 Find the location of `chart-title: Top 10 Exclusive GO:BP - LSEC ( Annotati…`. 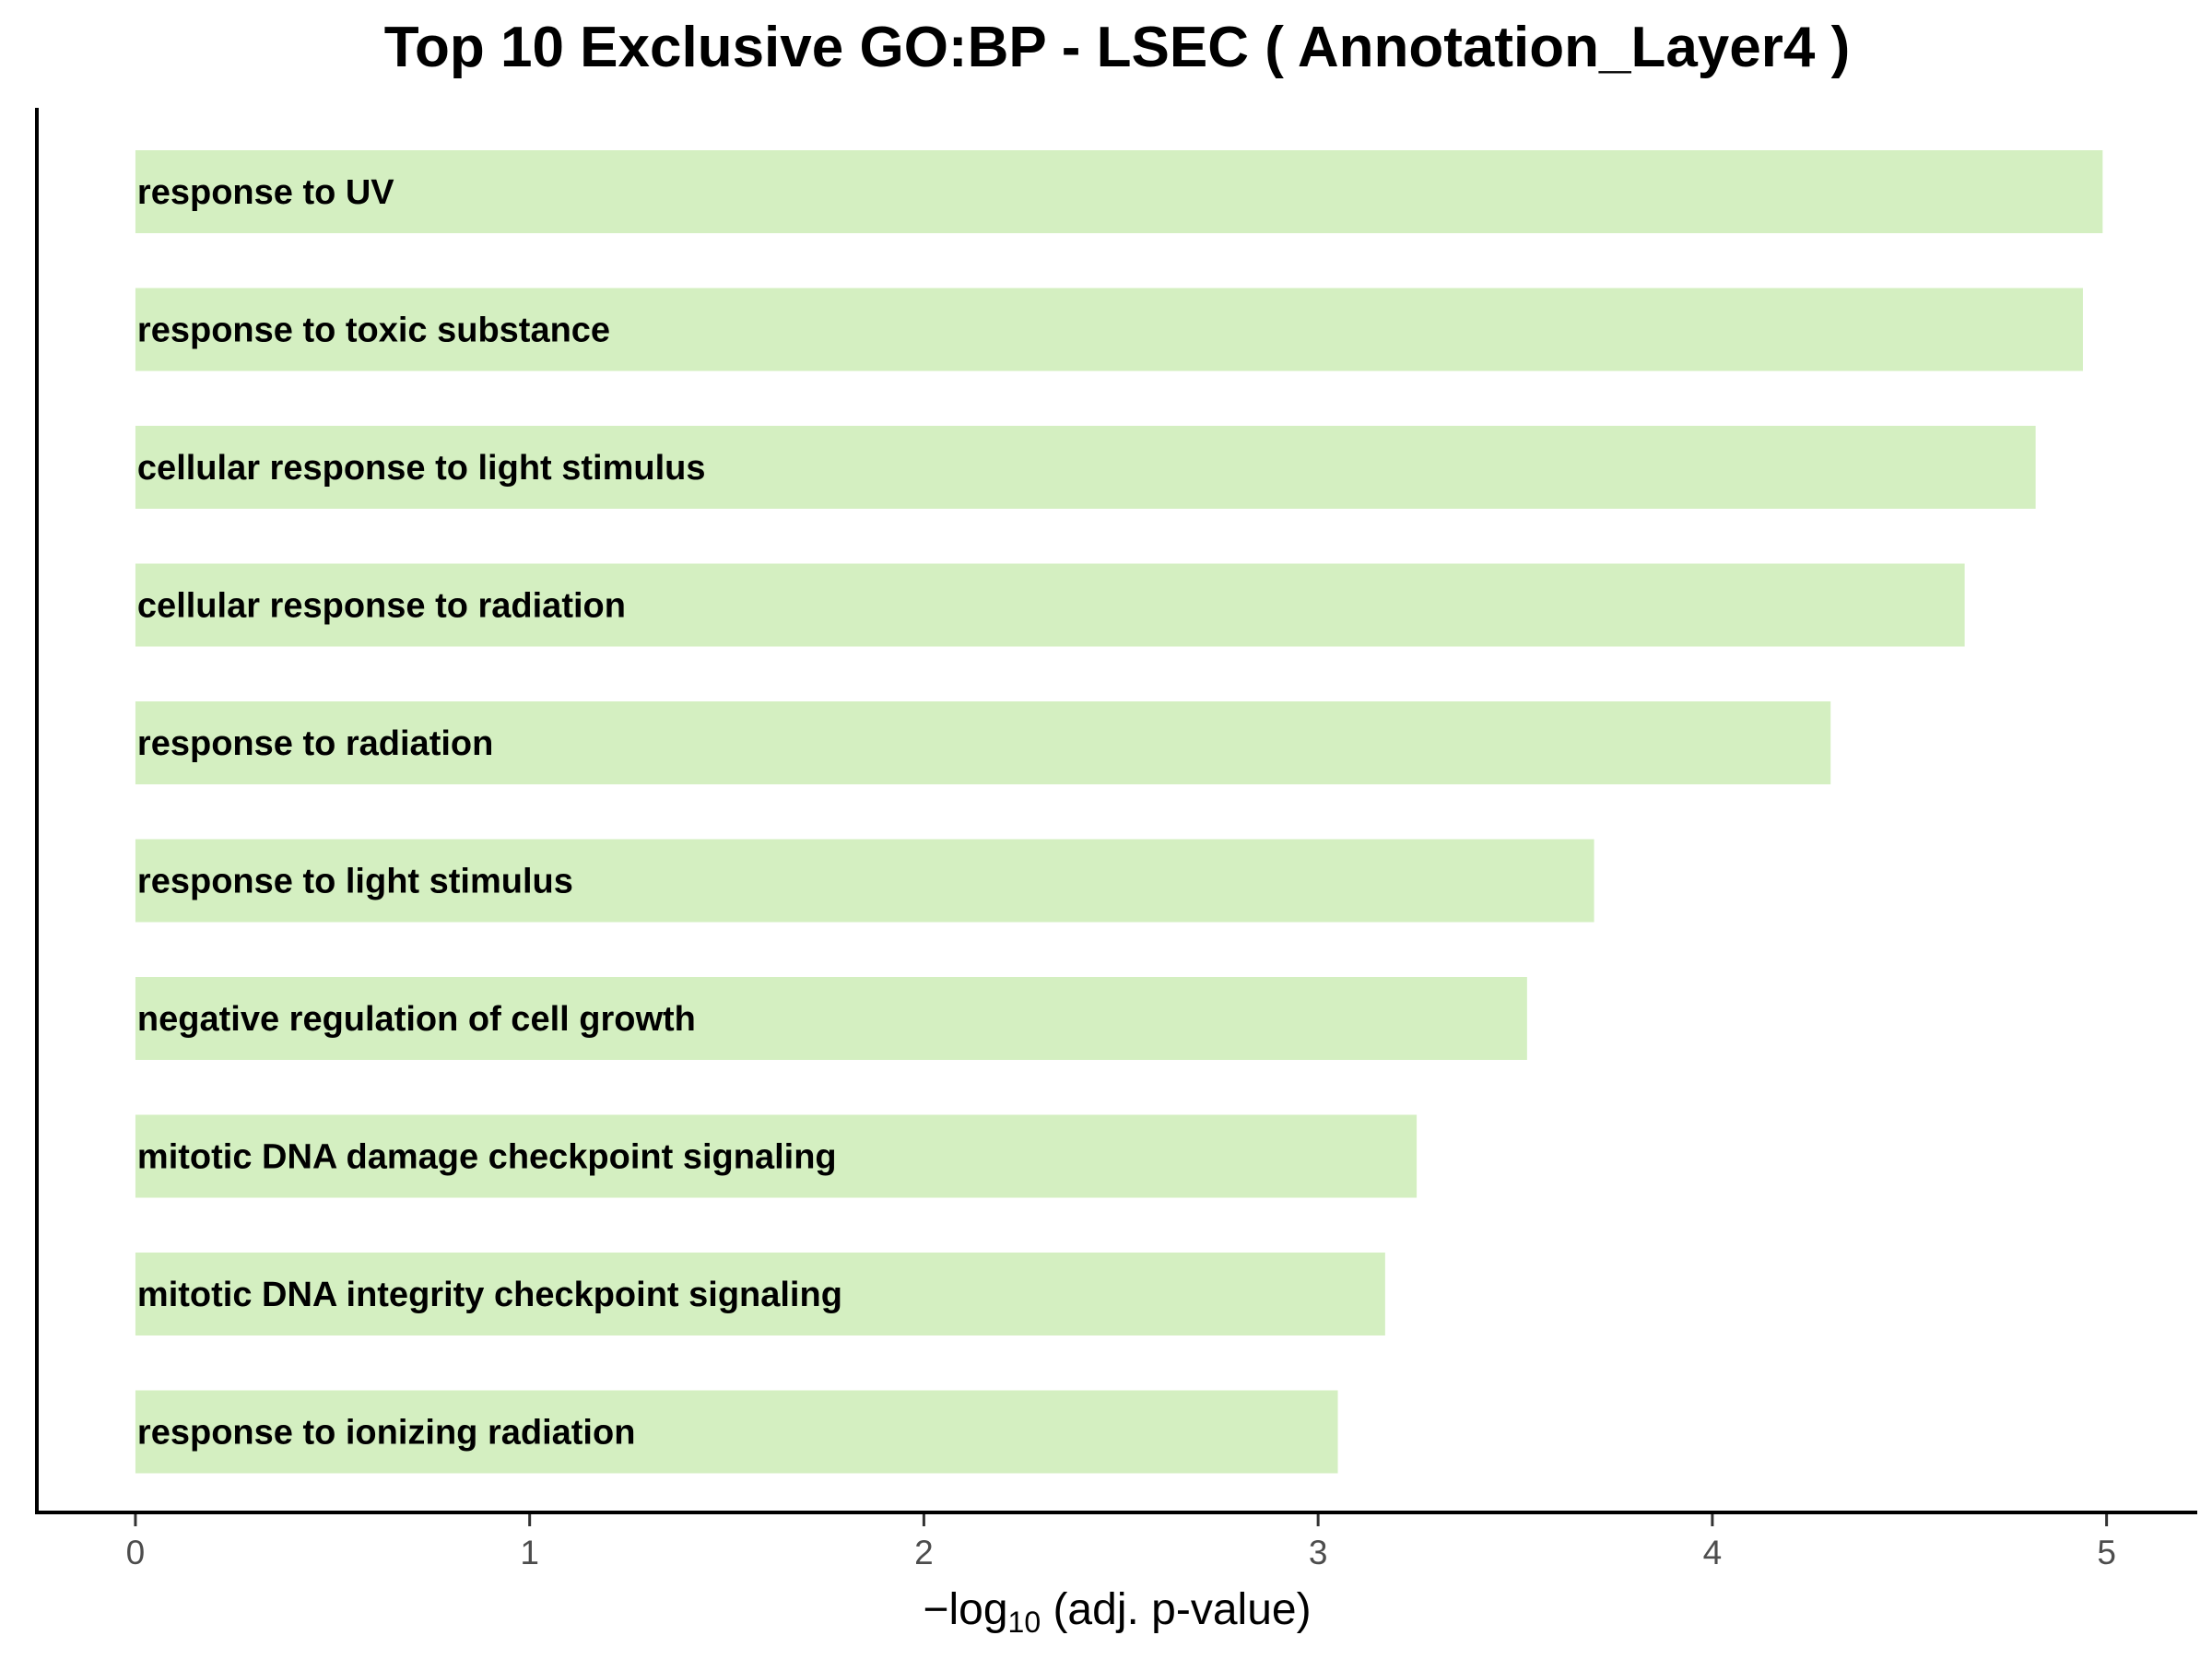

chart-title: Top 10 Exclusive GO:BP - LSEC ( Annotati… is located at coordinates (1117, 47).